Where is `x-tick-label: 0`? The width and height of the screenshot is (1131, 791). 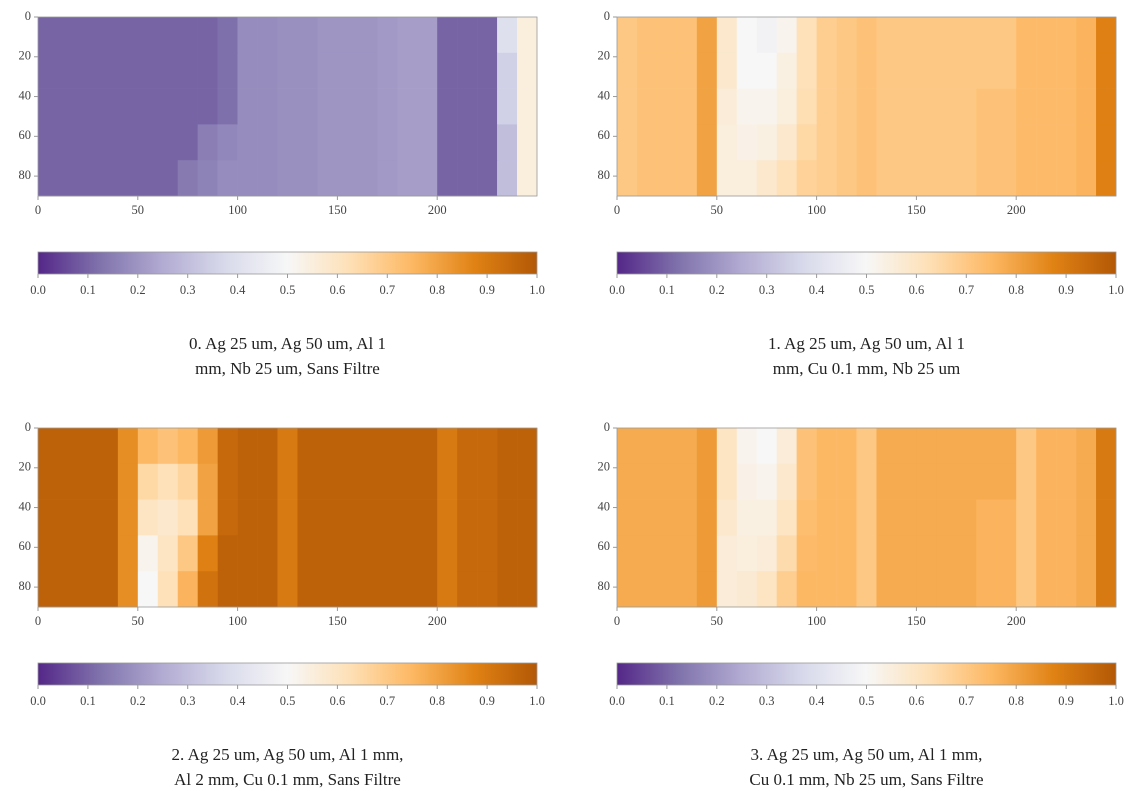
x-tick-label: 0 is located at coordinates (617, 210).